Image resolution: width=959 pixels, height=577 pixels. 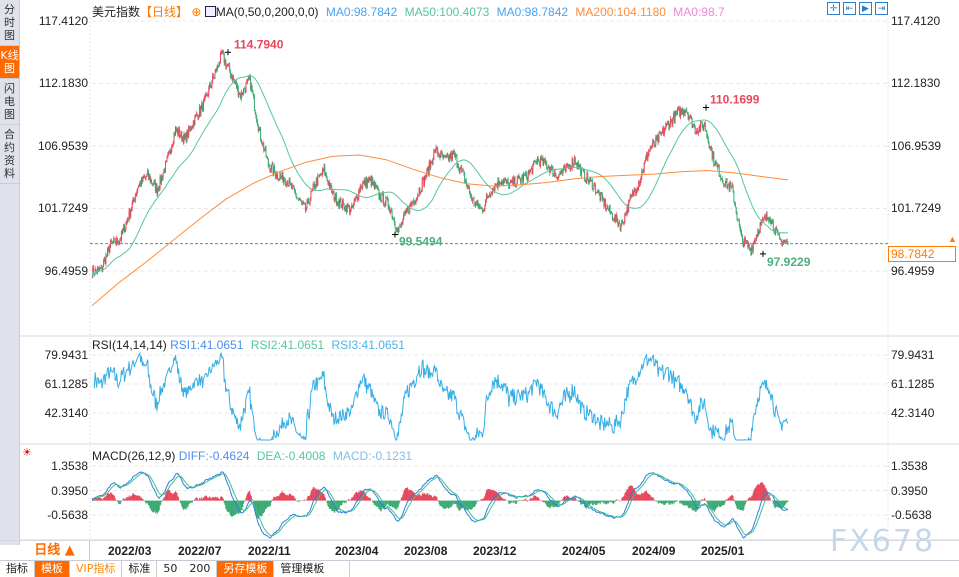 I want to click on tab-contract-info: 合约资料, so click(x=9, y=154).